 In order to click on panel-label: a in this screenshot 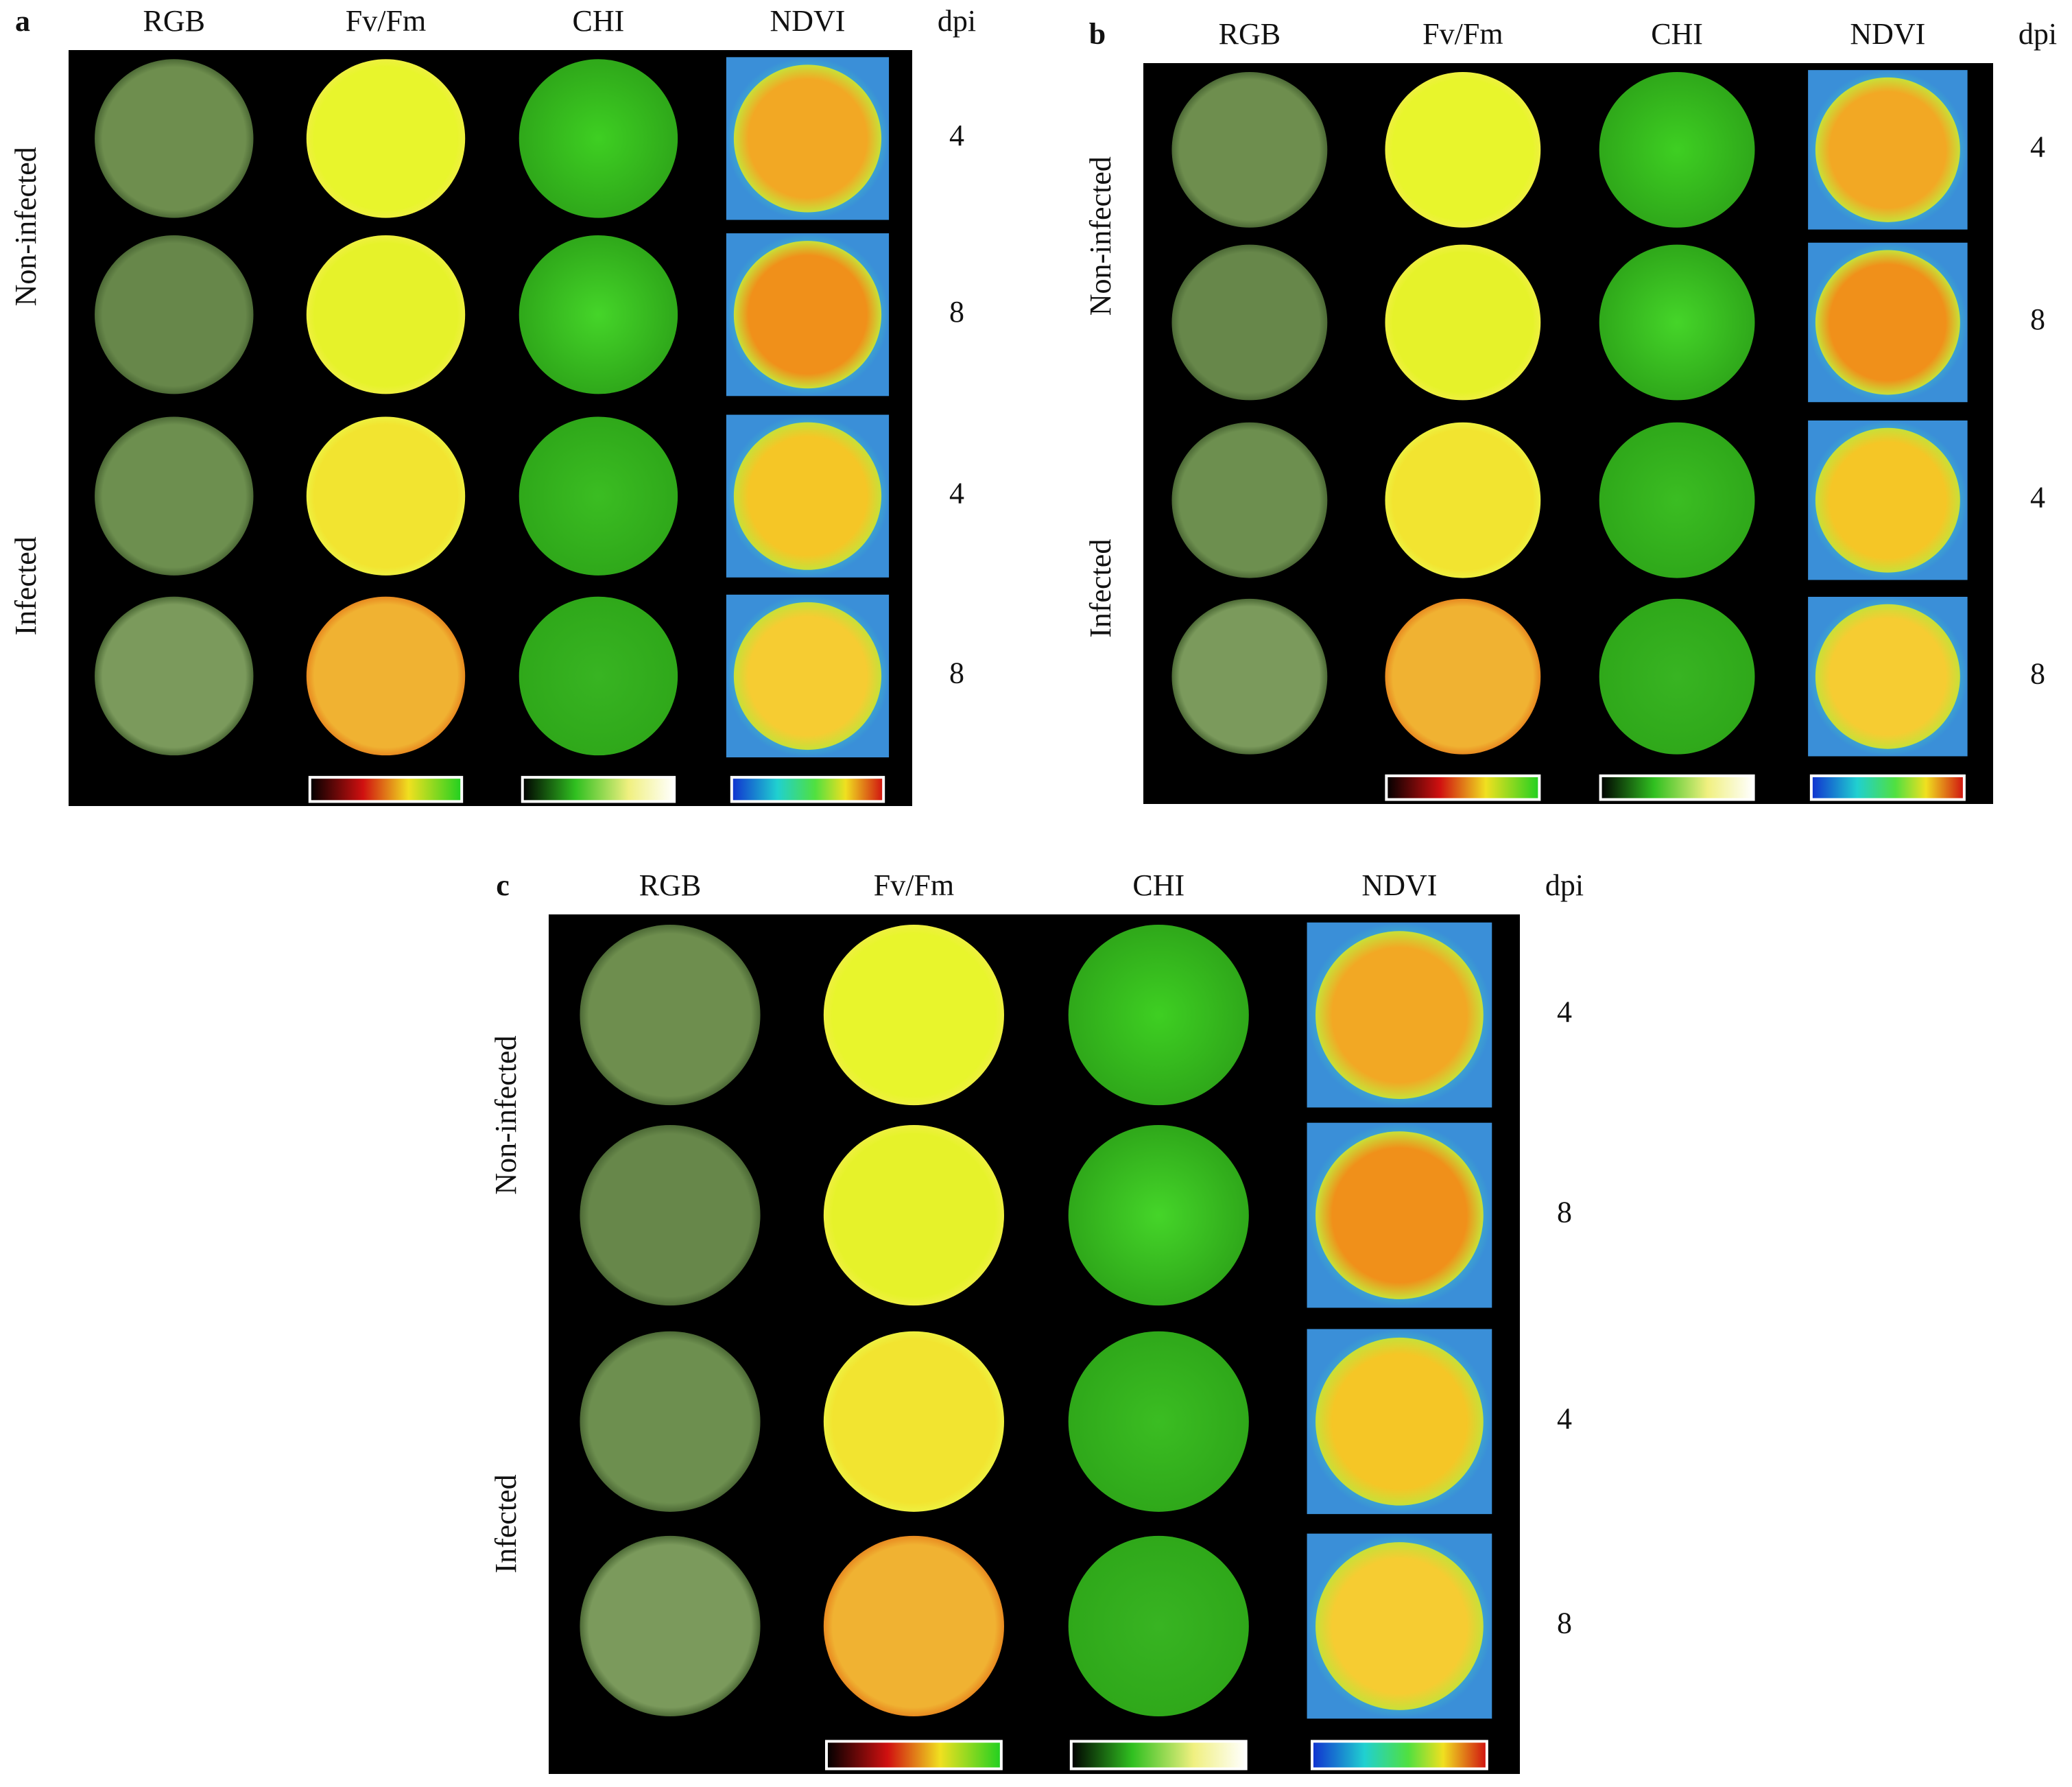, I will do `click(22, 21)`.